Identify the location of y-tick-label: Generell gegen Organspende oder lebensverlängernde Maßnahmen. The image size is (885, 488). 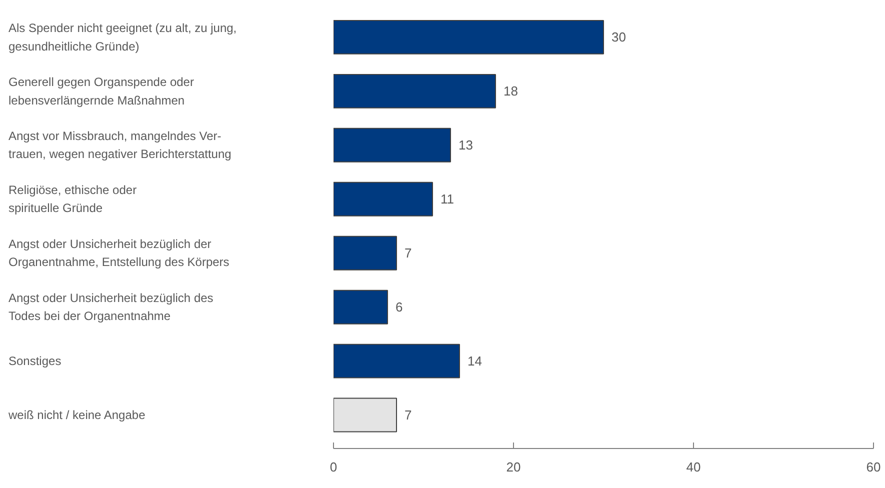
(101, 91).